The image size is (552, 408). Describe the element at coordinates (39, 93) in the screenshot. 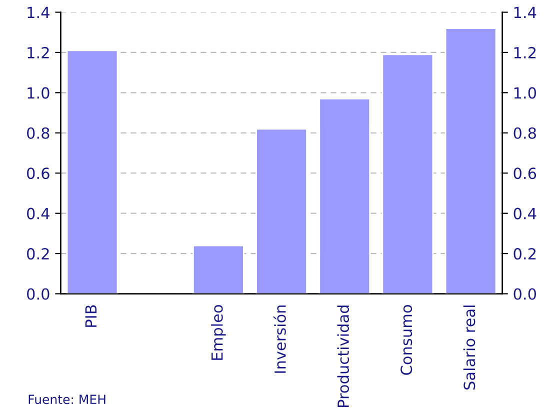

I see `y-tick-label: 1.0` at that location.